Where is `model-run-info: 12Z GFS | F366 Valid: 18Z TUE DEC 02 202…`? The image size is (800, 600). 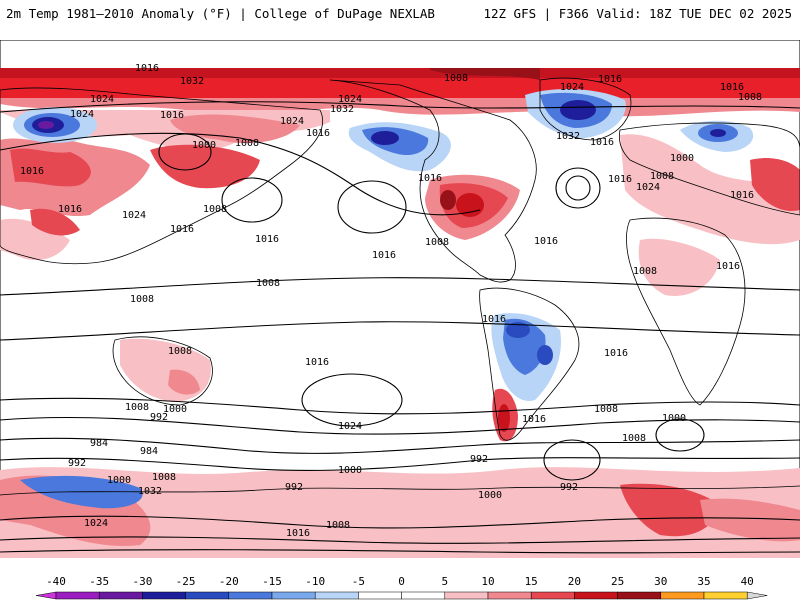
model-run-info: 12Z GFS | F366 Valid: 18Z TUE DEC 02 202… is located at coordinates (637, 13).